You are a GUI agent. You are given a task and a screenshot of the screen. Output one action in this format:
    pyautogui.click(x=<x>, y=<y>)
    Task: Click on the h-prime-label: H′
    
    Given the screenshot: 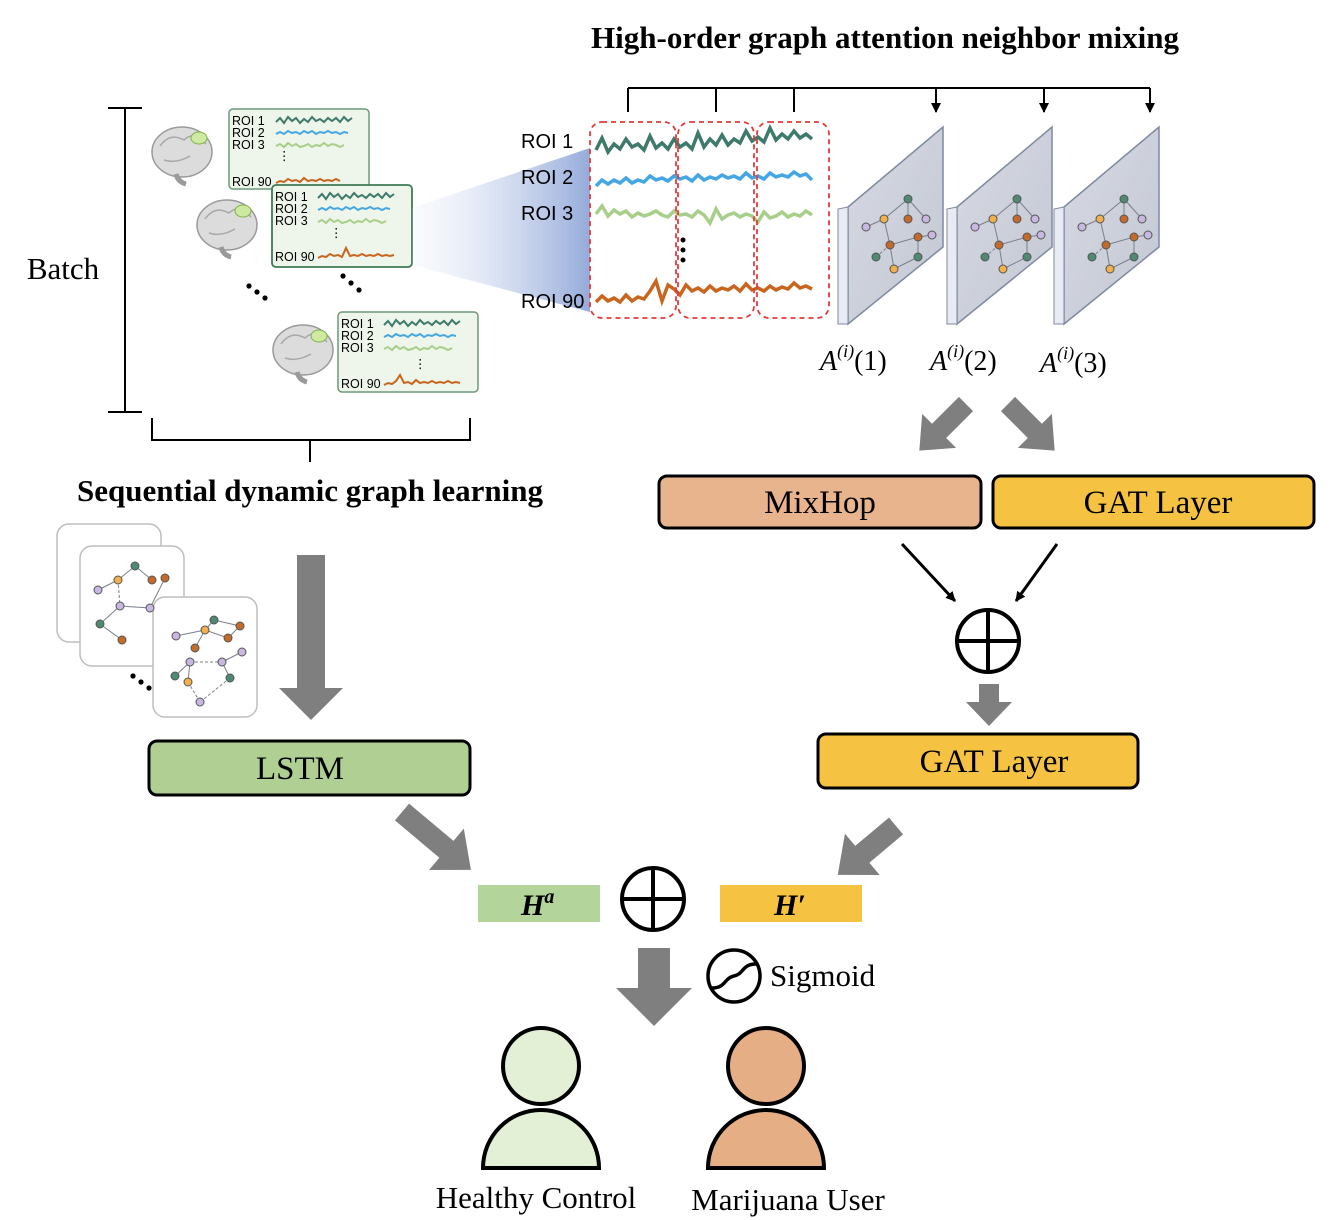 What is the action you would take?
    pyautogui.click(x=789, y=905)
    